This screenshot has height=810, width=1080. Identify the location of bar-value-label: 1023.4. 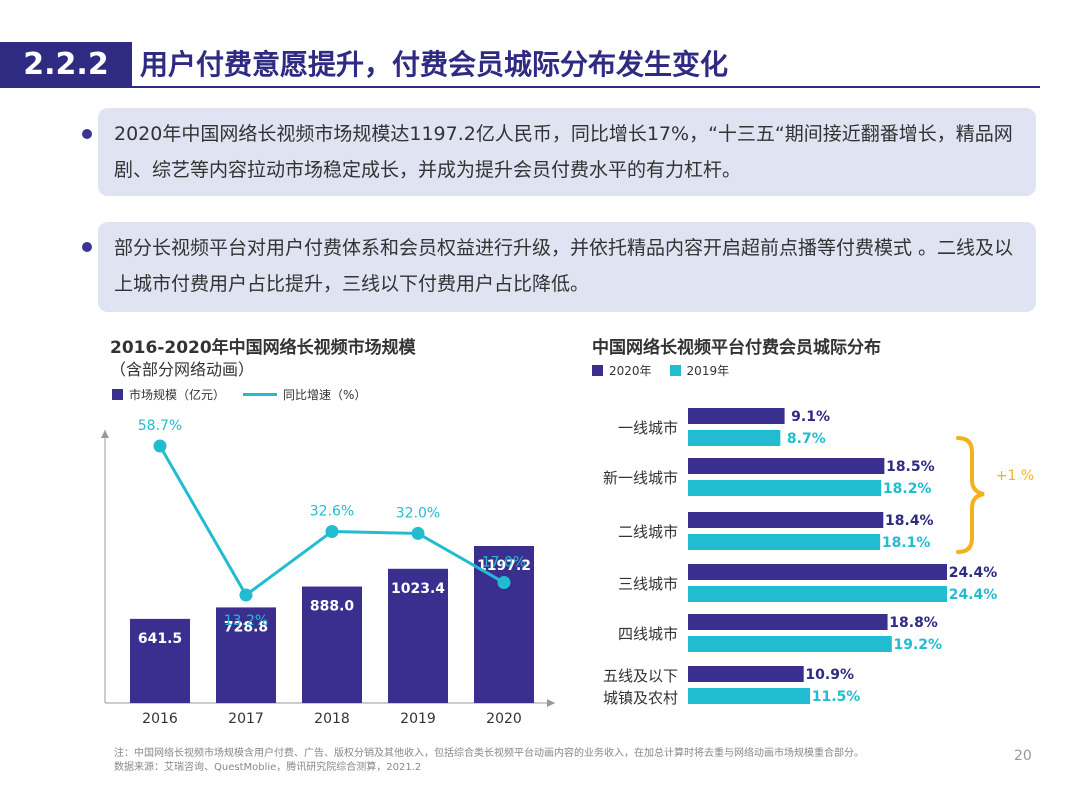
(418, 589).